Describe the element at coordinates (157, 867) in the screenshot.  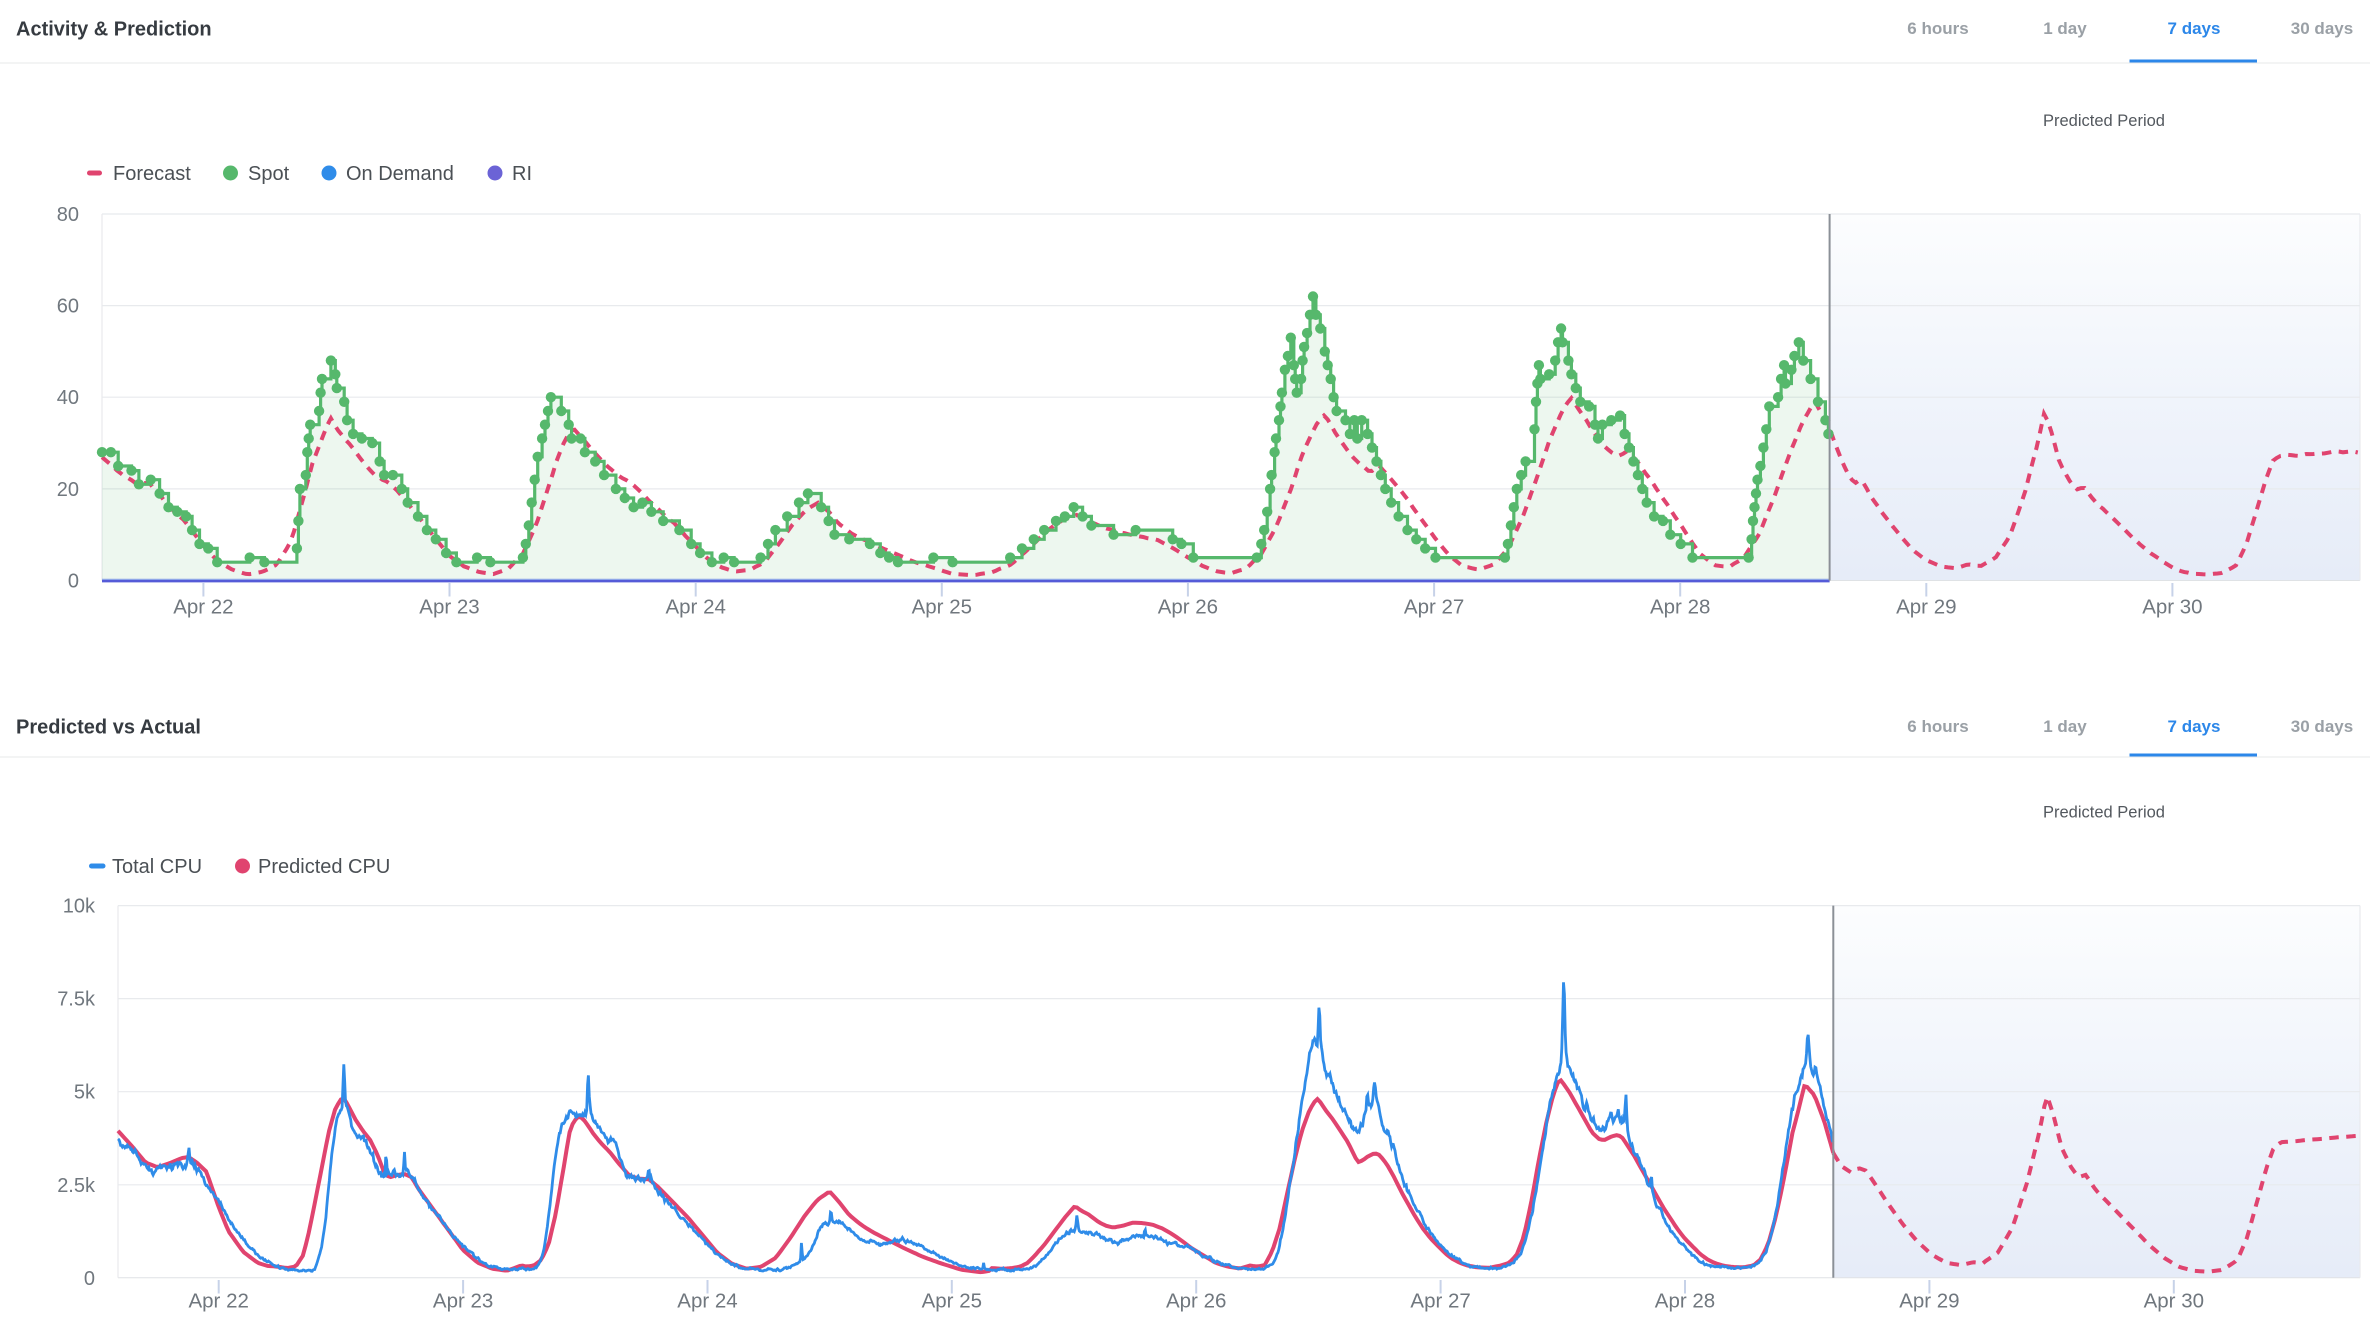
I see `svg-text: Total CPU` at that location.